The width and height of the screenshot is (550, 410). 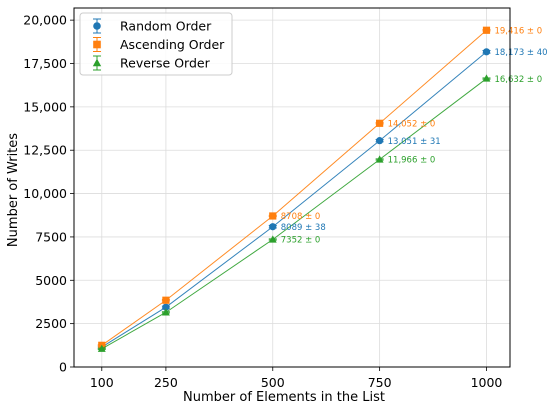 What do you see at coordinates (520, 53) in the screenshot?
I see `data-label: 18,173 ± 40` at bounding box center [520, 53].